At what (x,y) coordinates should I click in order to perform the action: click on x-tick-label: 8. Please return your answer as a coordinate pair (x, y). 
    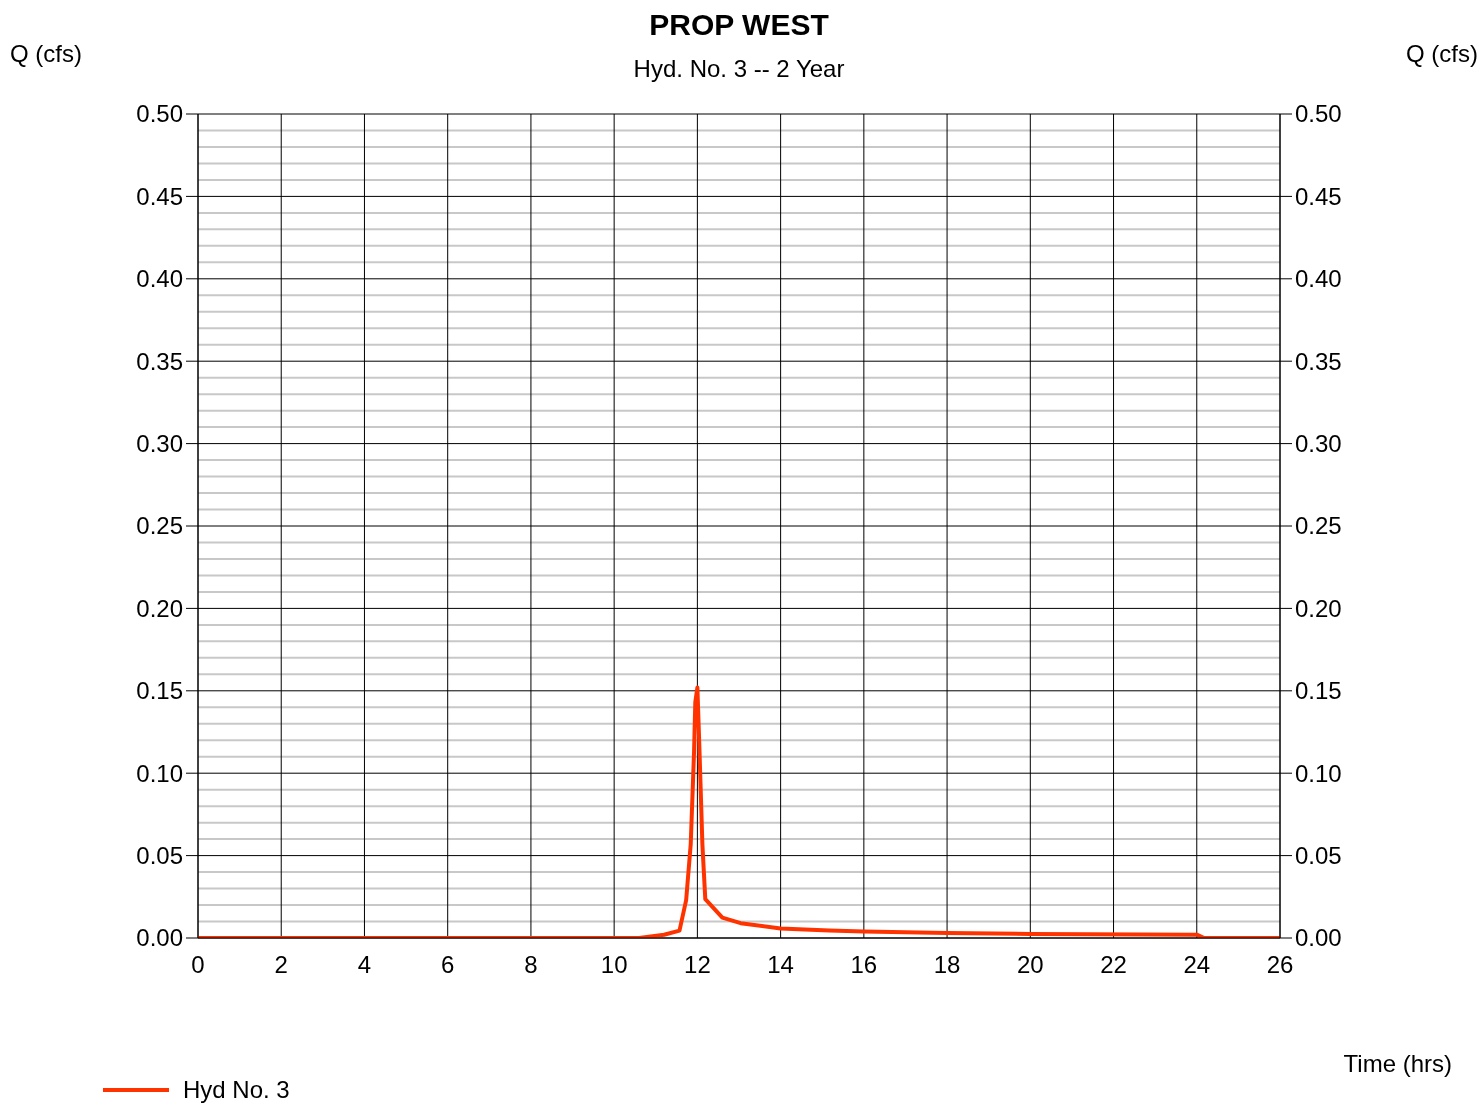
    Looking at the image, I should click on (531, 965).